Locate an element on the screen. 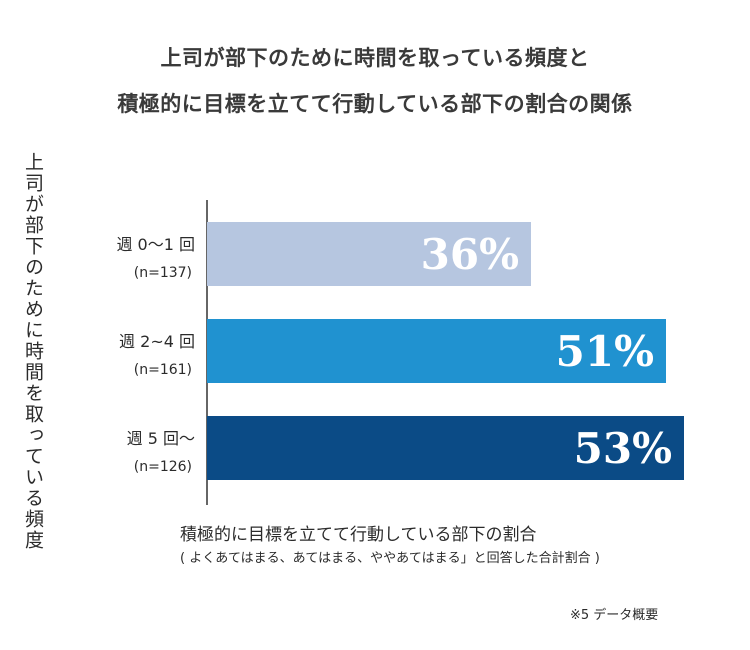 The image size is (750, 650). chart-title-line-2: 積極的に目標を立てて行動している部下の割合の関係 is located at coordinates (375, 104).